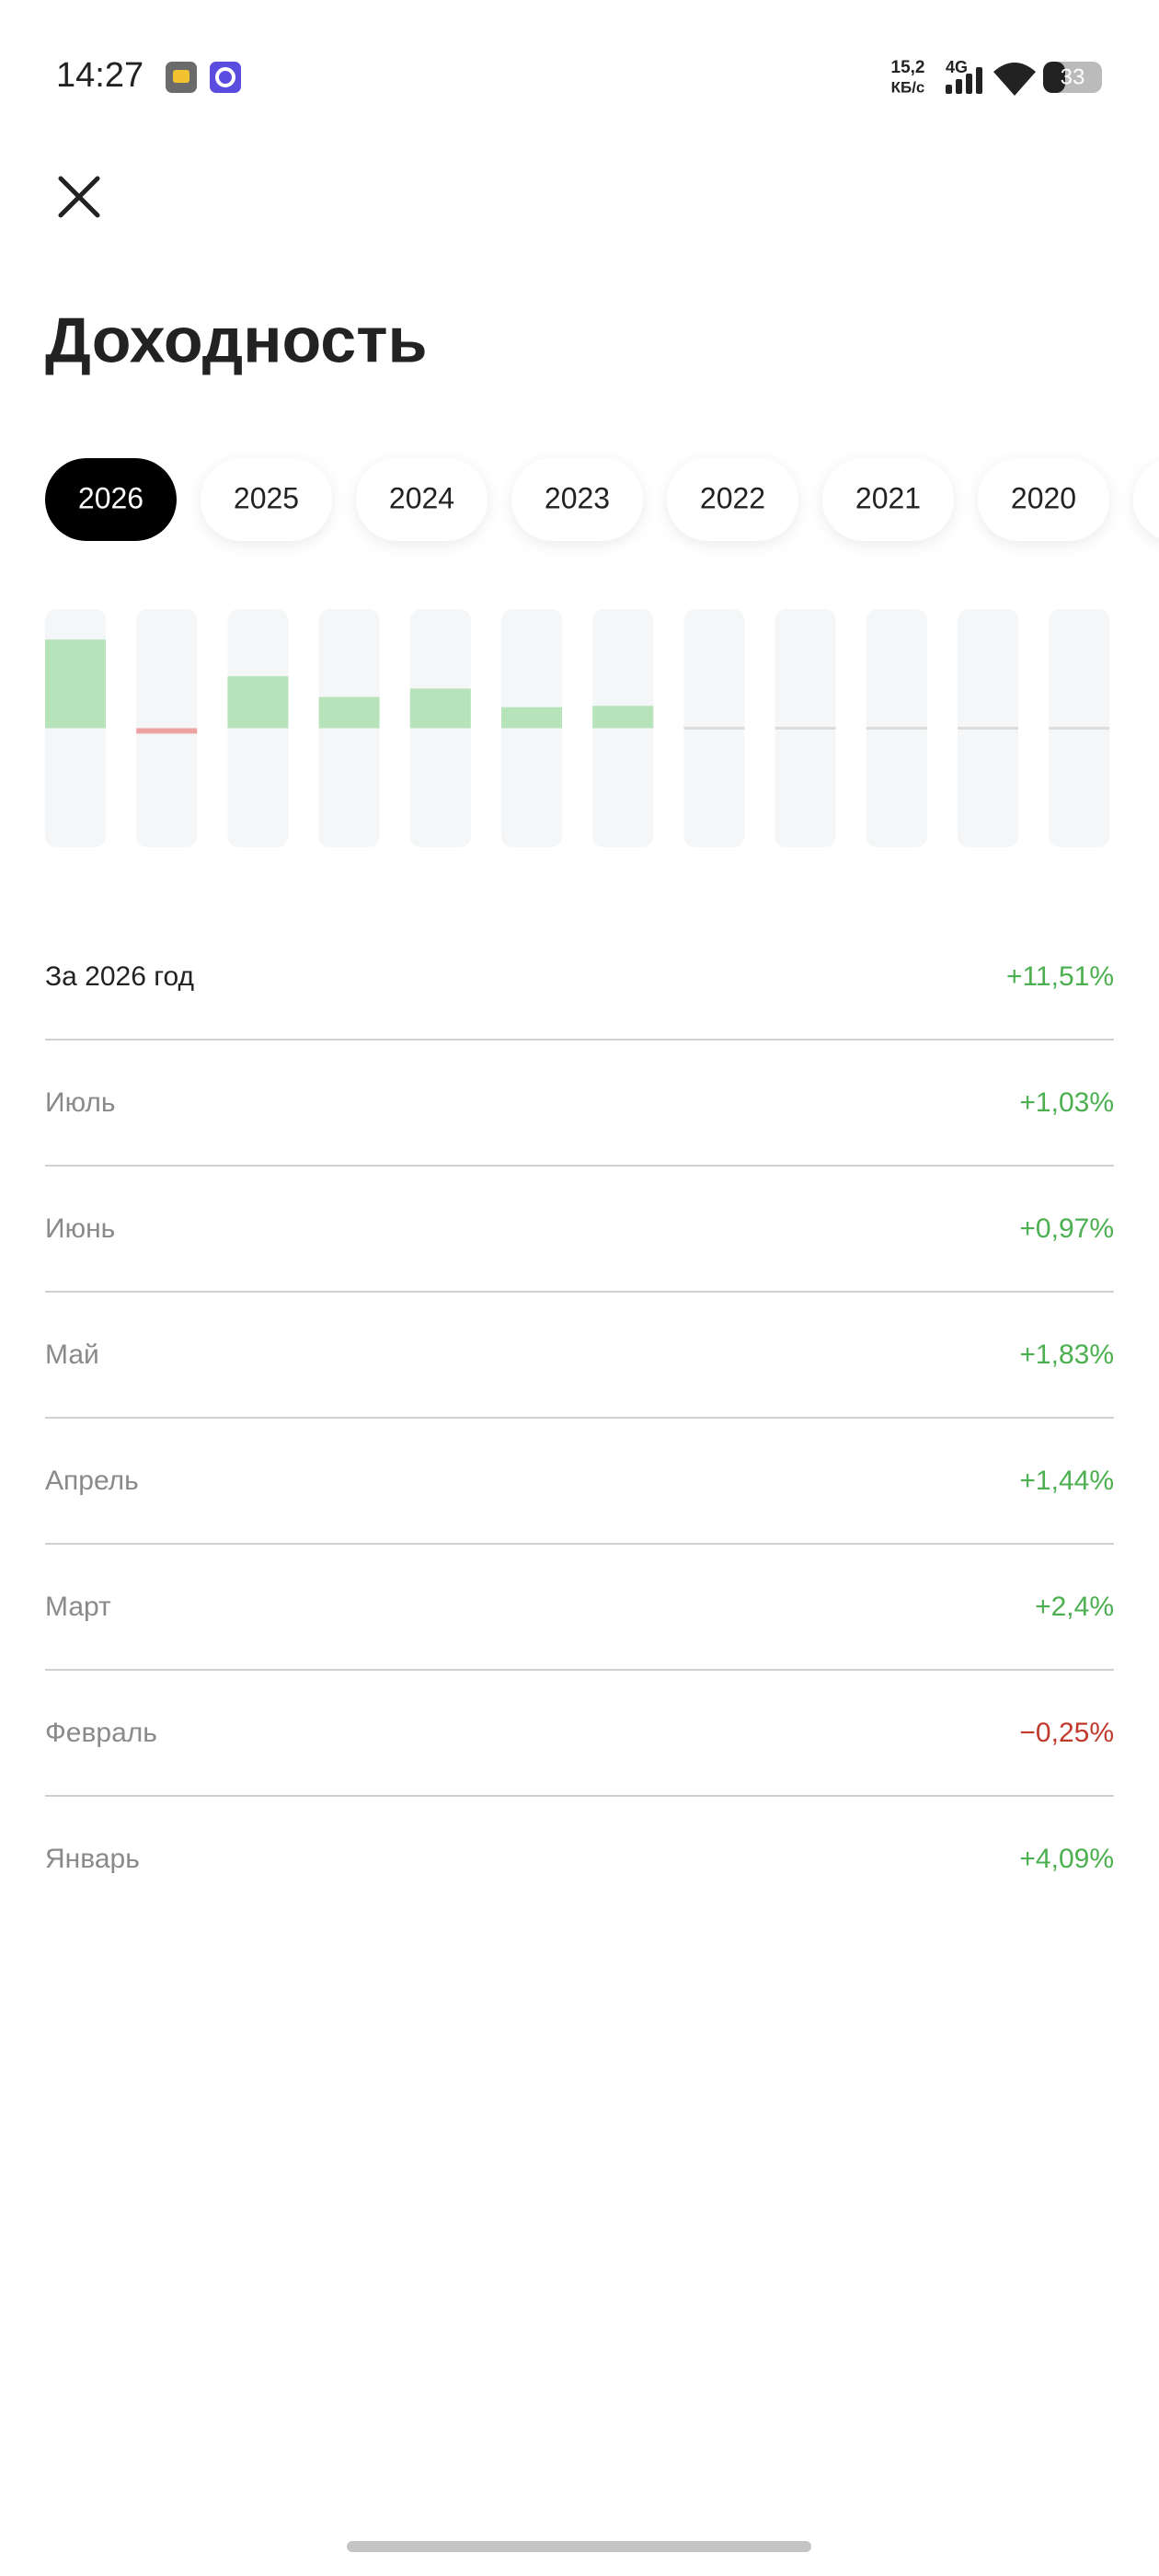 This screenshot has width=1159, height=2576. Describe the element at coordinates (908, 87) in the screenshot. I see `status-speed-unit: КБ/с` at that location.